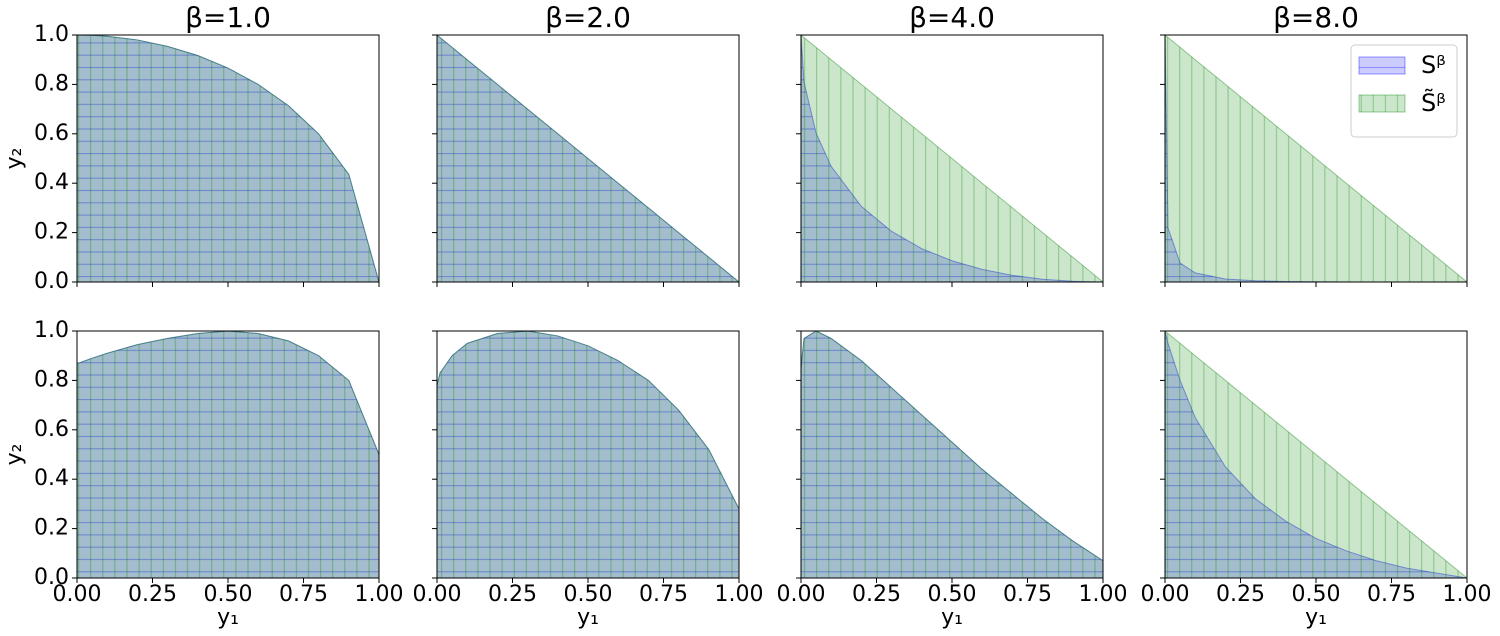  I want to click on legend-label: S̃ᵝ, so click(1433, 103).